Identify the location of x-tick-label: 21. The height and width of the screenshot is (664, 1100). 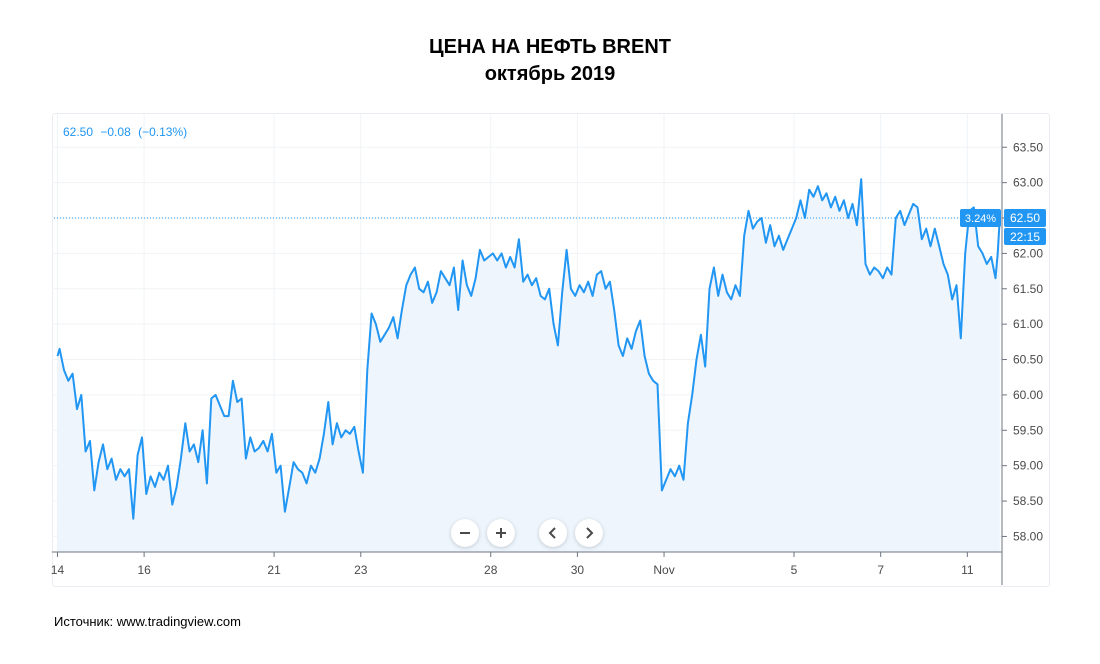
(274, 570).